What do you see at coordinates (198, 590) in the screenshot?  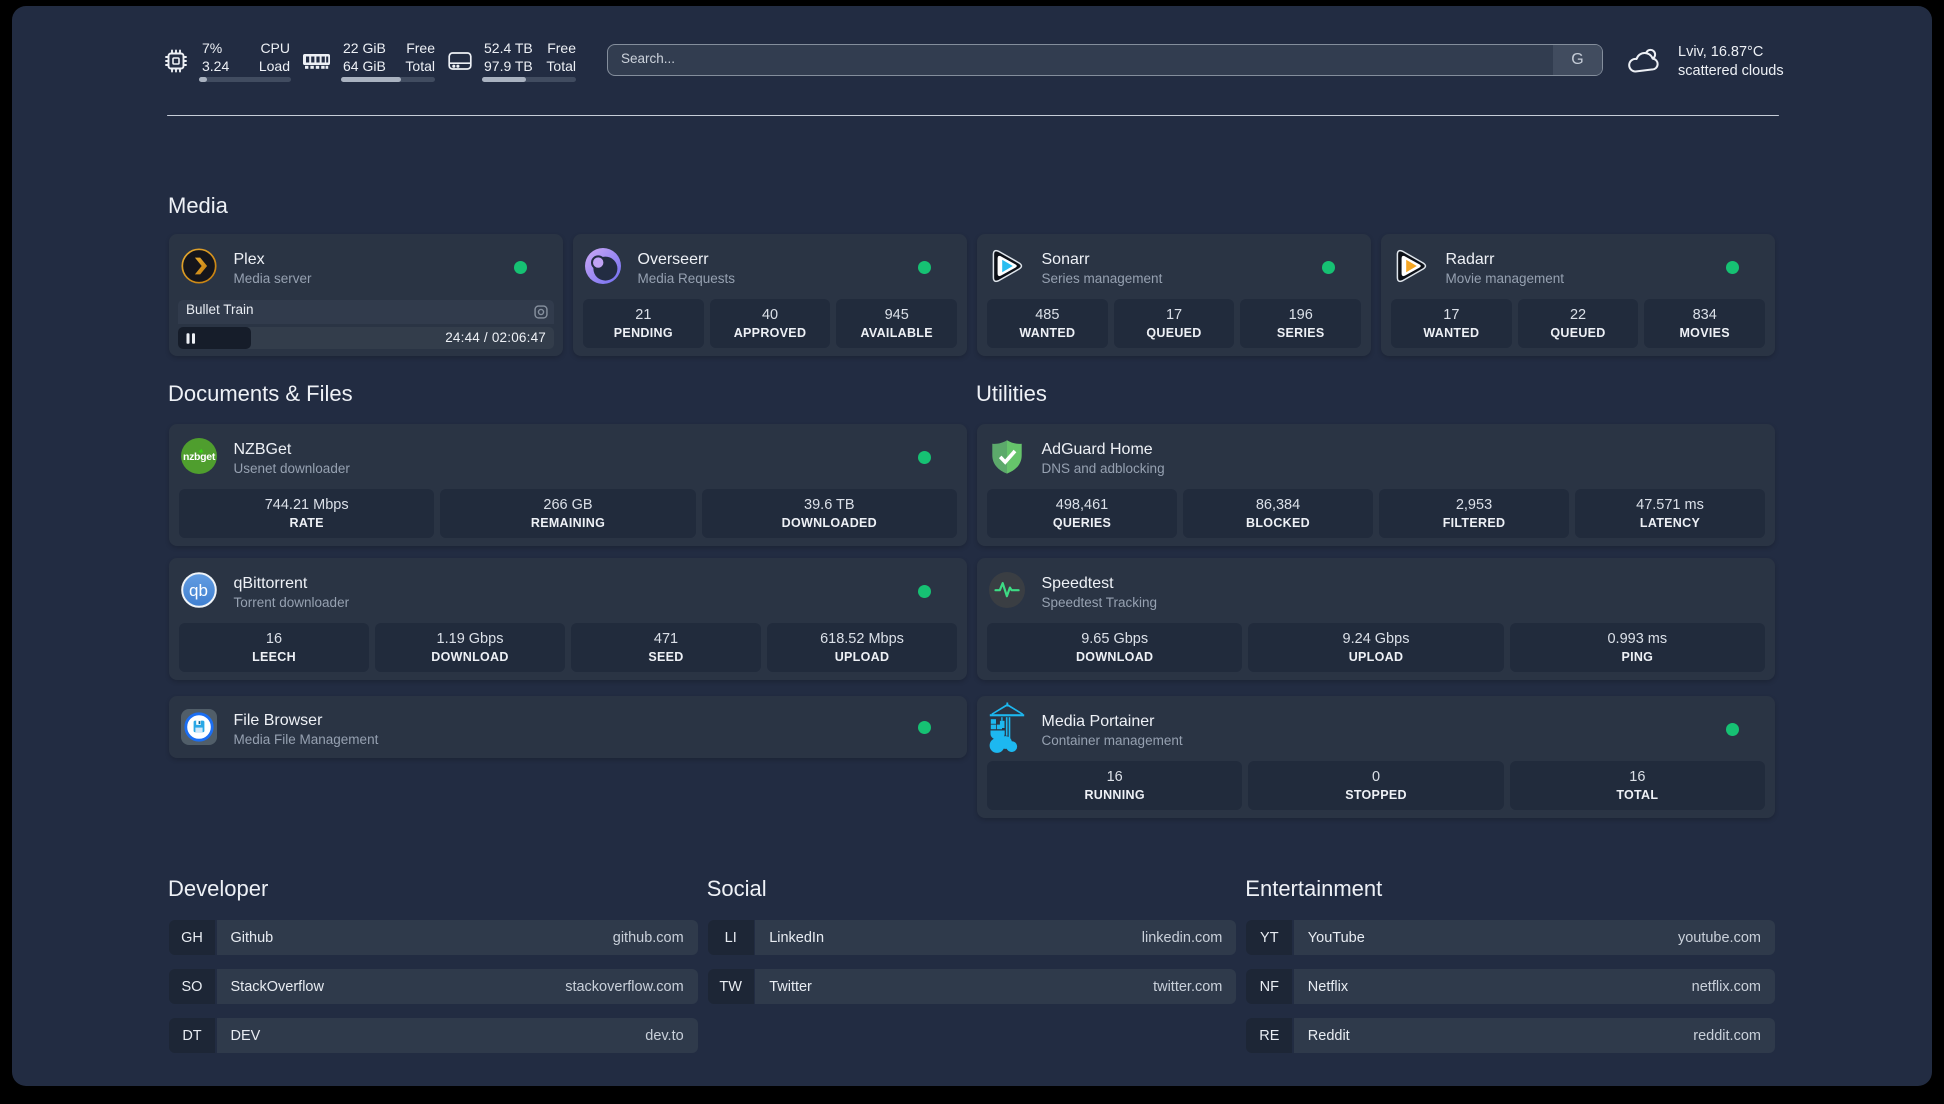 I see `svg-text: qb` at bounding box center [198, 590].